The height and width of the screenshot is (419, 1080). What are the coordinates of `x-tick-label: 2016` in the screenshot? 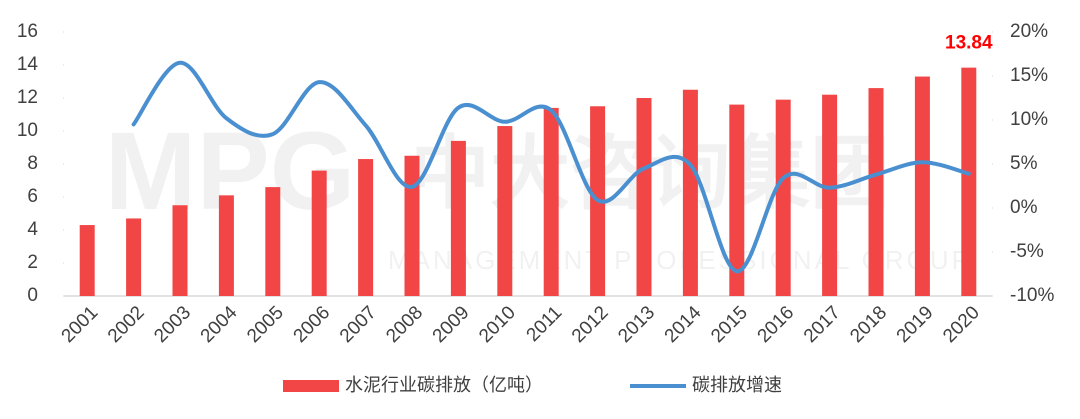 It's located at (776, 324).